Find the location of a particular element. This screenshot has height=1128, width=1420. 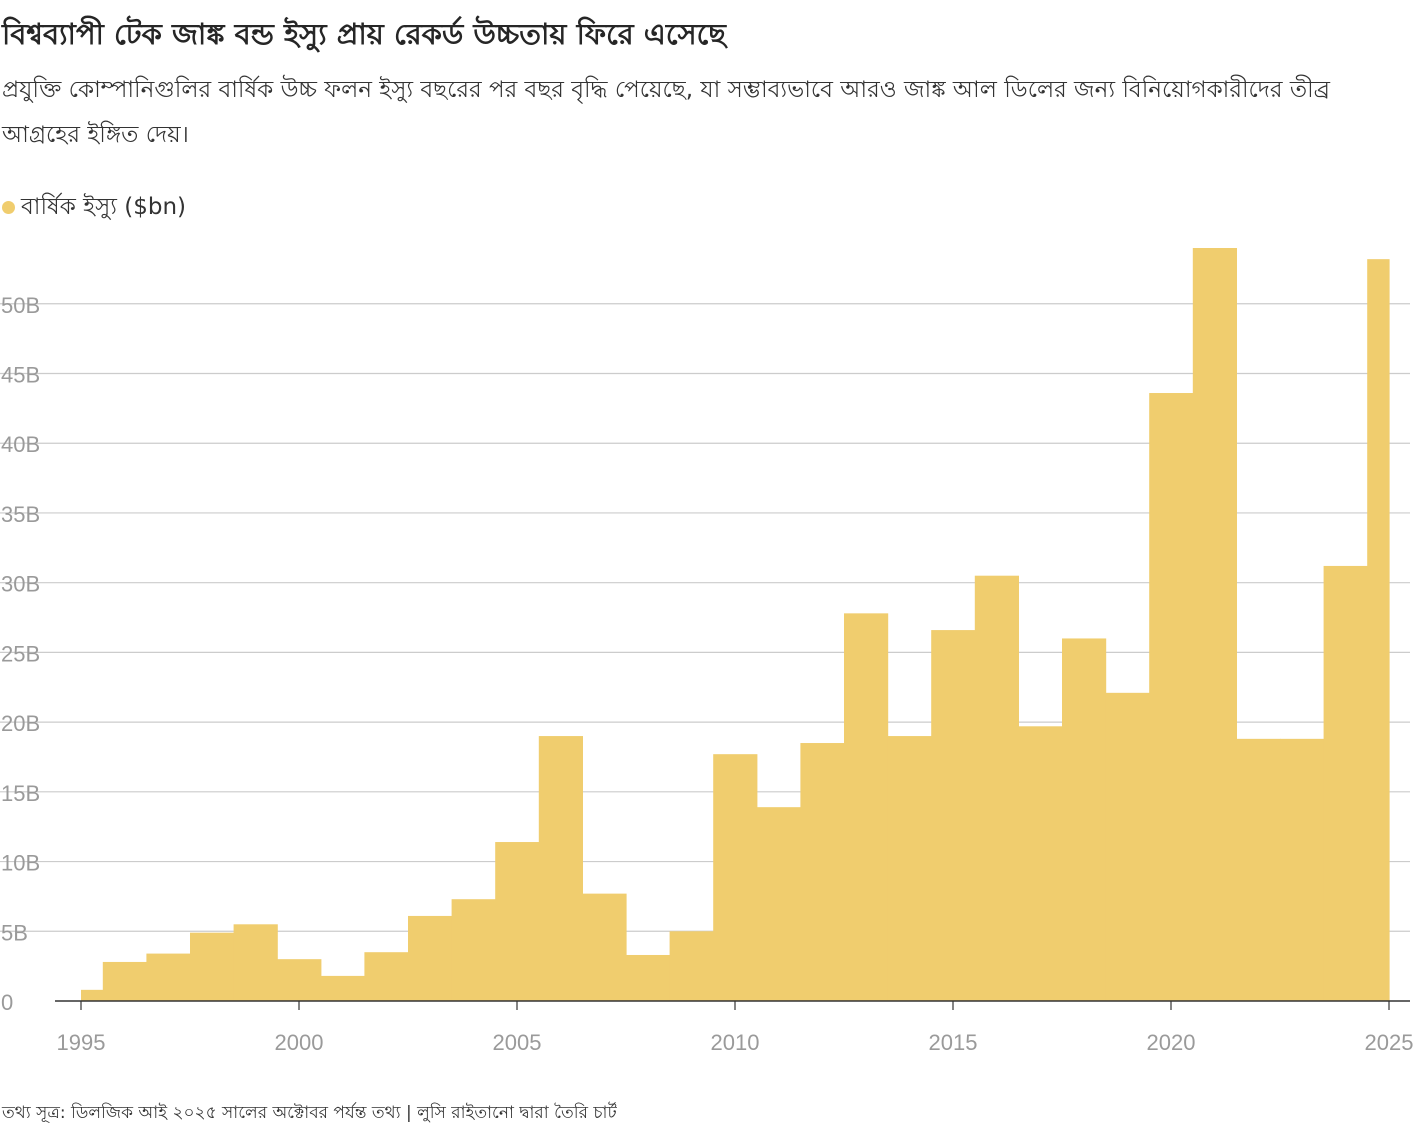

y-tick-label: 5B is located at coordinates (14, 932).